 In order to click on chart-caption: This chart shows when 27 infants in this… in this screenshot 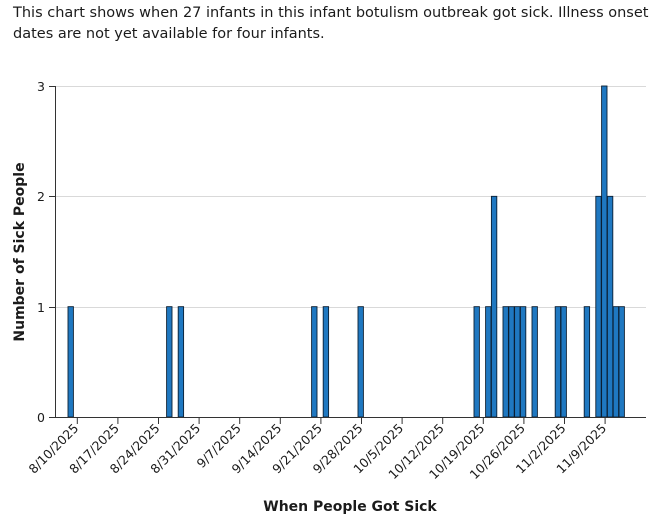, I will do `click(331, 23)`.